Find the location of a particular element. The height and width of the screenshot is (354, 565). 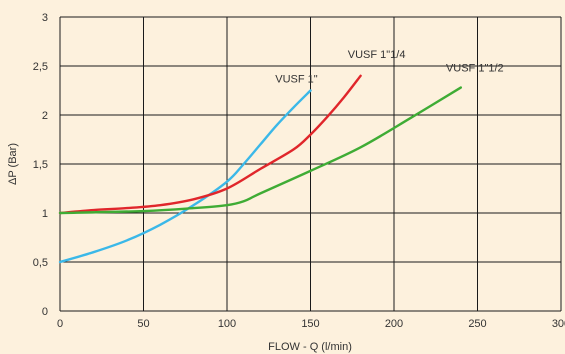

y-tick-label: 1,5 is located at coordinates (40, 165).